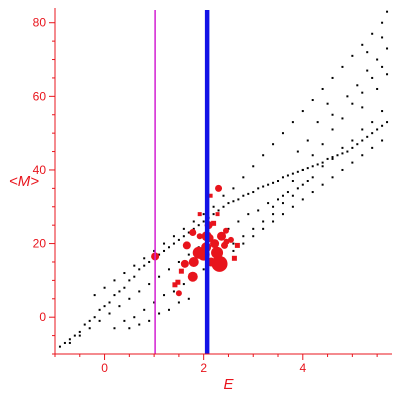 This screenshot has width=400, height=400. What do you see at coordinates (302, 368) in the screenshot?
I see `x-tick-label: 4` at bounding box center [302, 368].